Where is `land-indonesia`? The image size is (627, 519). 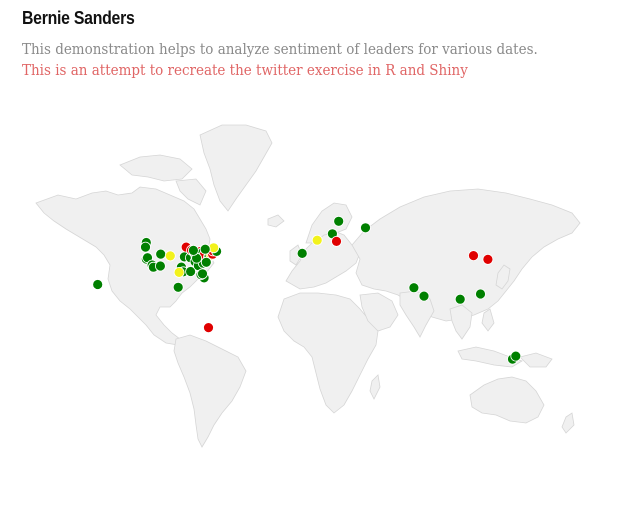
land-indonesia is located at coordinates (490, 357).